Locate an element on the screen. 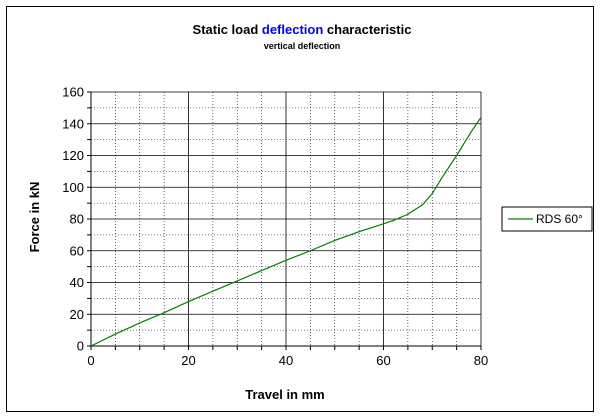 The image size is (600, 420). y-tick-label: 40 is located at coordinates (77, 282).